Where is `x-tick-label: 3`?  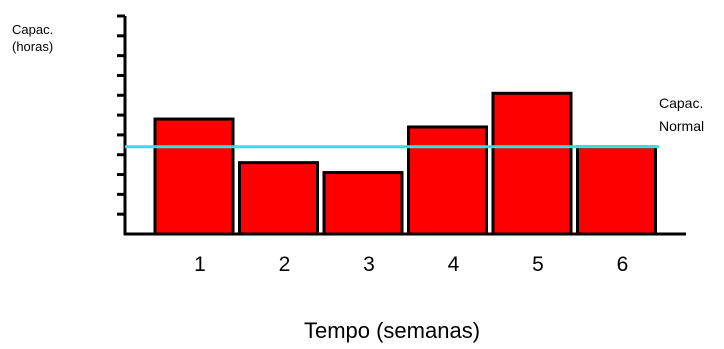 x-tick-label: 3 is located at coordinates (369, 264).